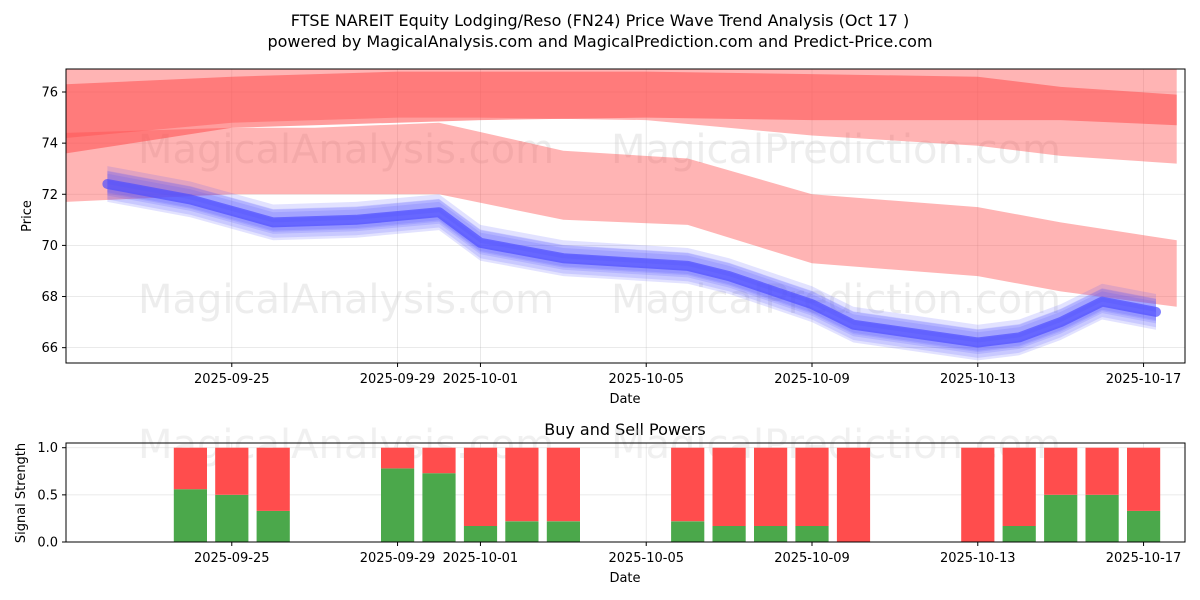  What do you see at coordinates (21, 493) in the screenshot?
I see `power-y-axis-label: Signal Strength` at bounding box center [21, 493].